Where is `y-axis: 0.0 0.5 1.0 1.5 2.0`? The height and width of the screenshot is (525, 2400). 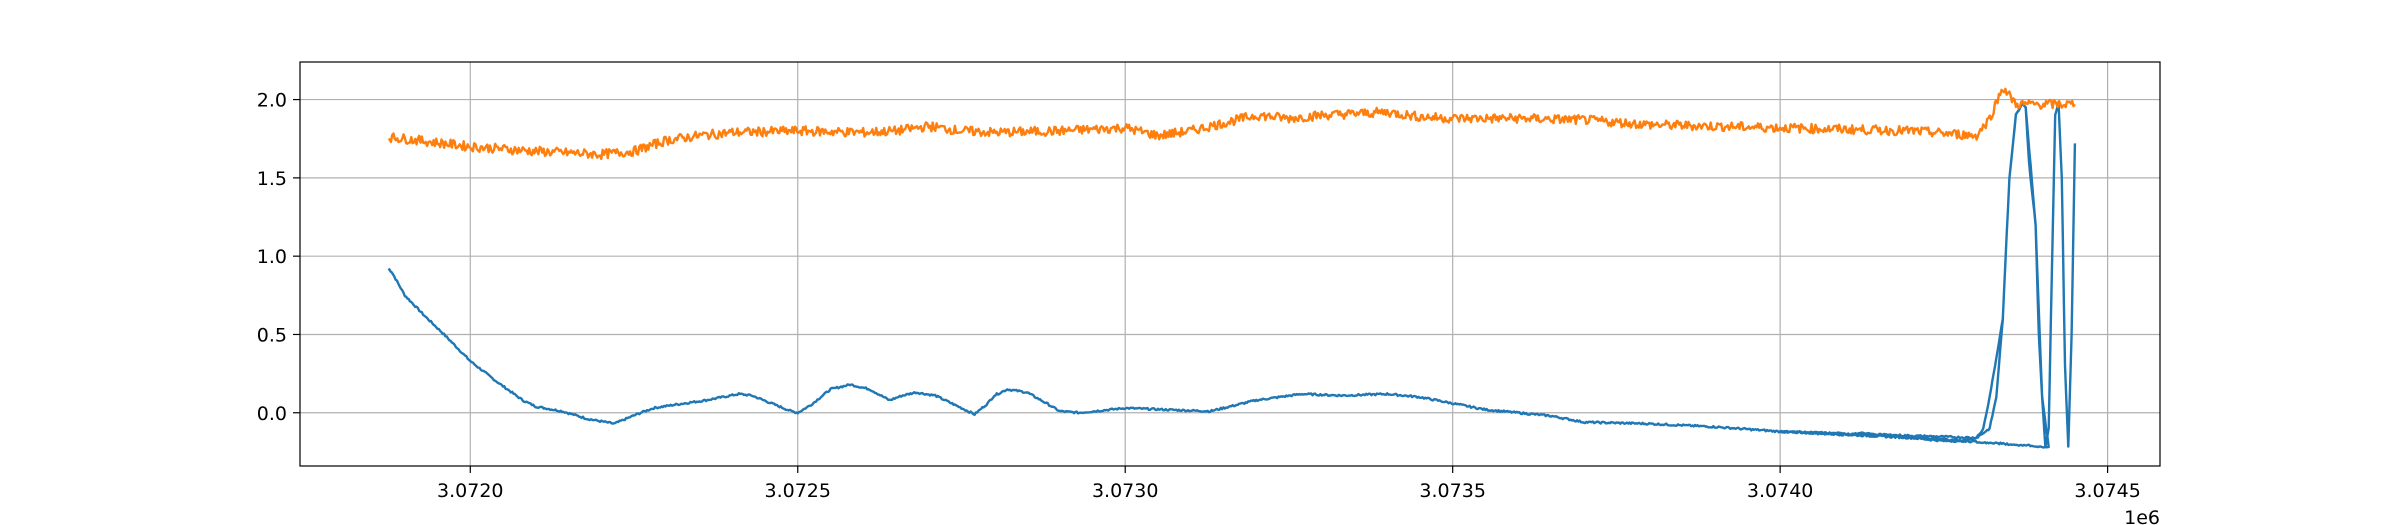 y-axis: 0.0 0.5 1.0 1.5 2.0 is located at coordinates (278, 257).